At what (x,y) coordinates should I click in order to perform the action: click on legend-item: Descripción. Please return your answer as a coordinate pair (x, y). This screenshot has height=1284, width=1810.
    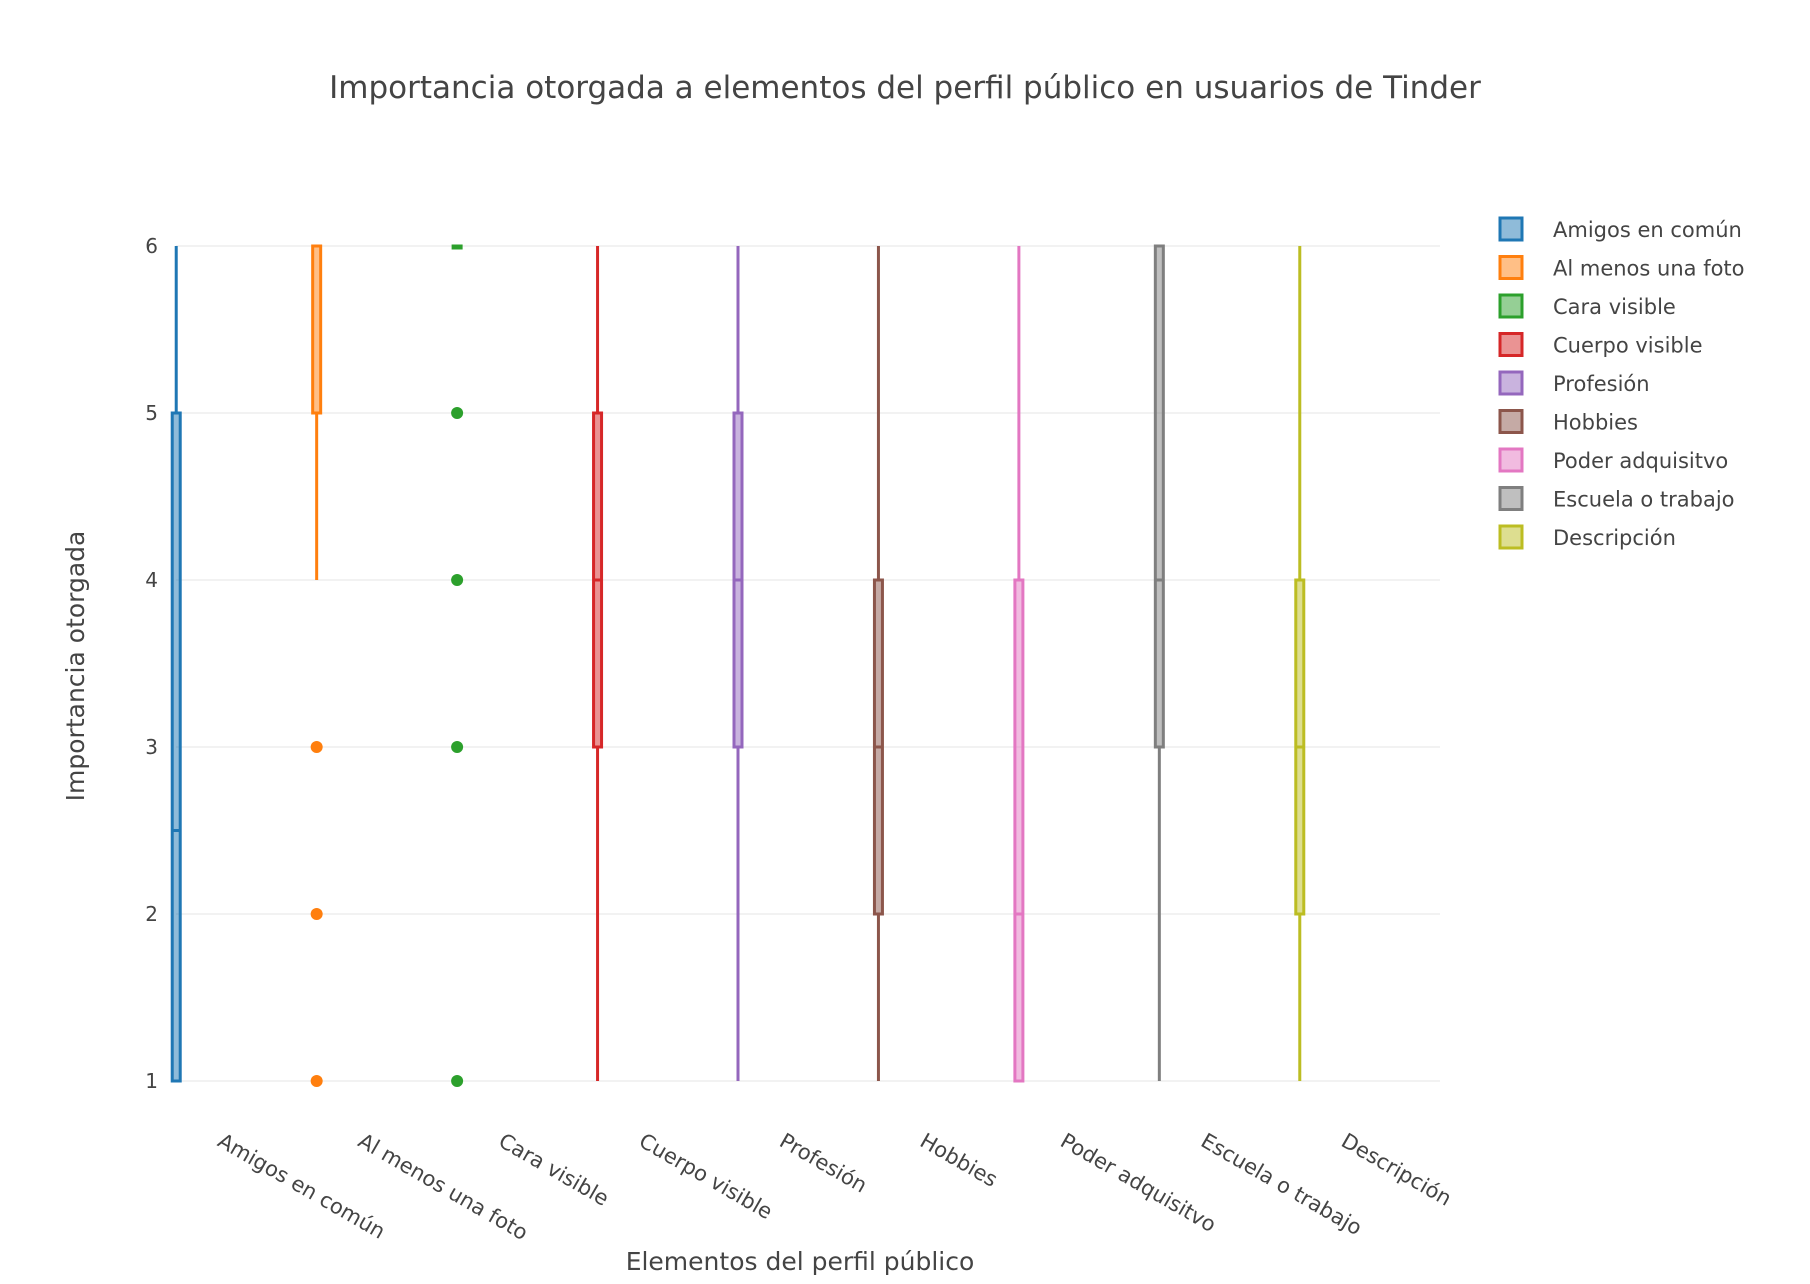
    Looking at the image, I should click on (1587, 537).